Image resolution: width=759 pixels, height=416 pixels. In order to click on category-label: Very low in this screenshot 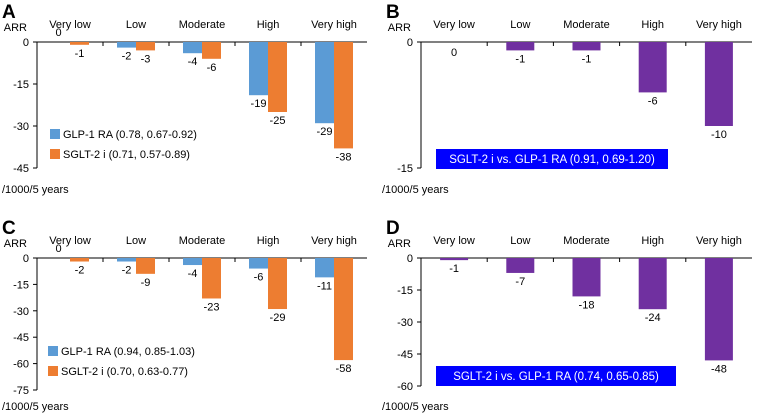, I will do `click(70, 241)`.